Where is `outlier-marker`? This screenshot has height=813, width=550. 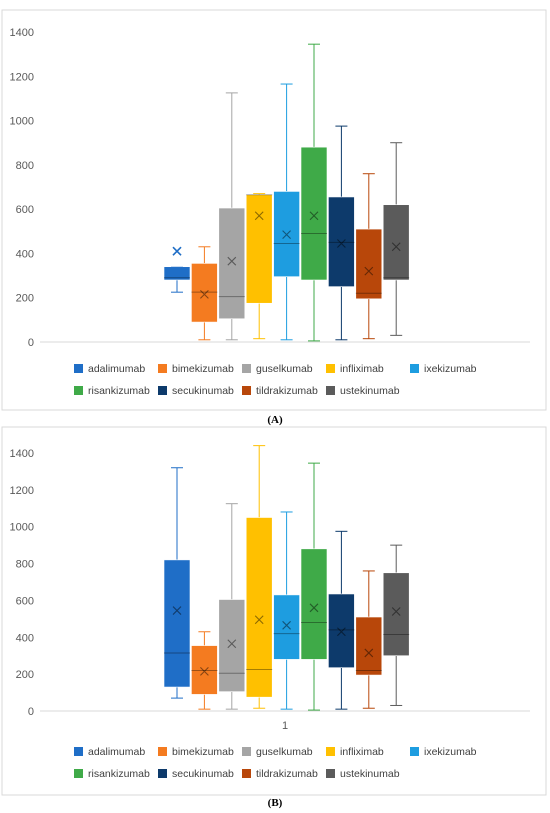
outlier-marker is located at coordinates (177, 251).